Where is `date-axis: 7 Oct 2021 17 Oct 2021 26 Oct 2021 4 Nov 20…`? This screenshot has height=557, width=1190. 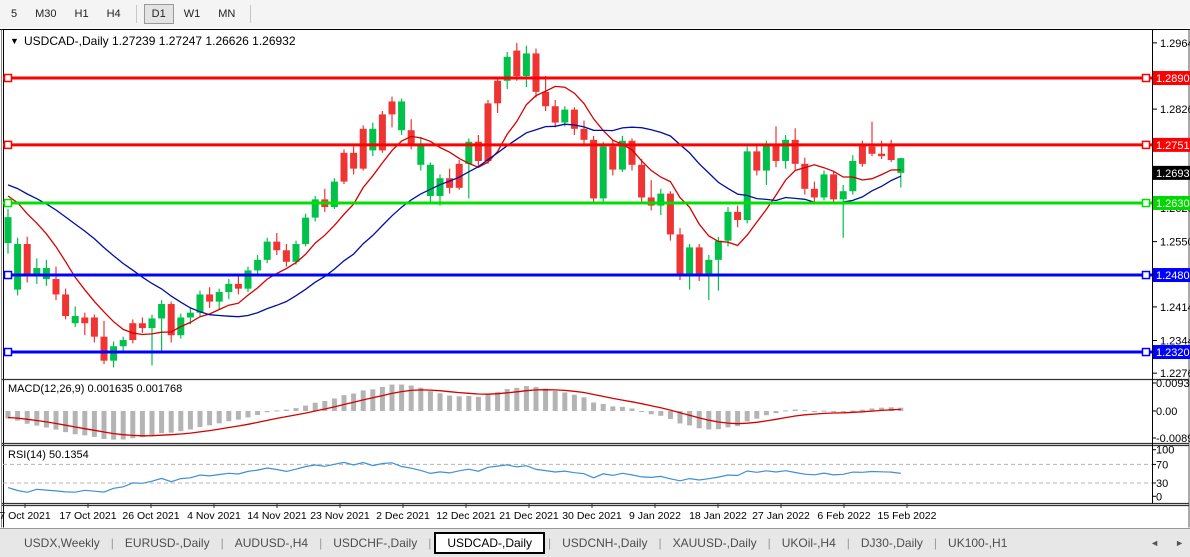
date-axis: 7 Oct 2021 17 Oct 2021 26 Oct 2021 4 Nov 20… is located at coordinates (468, 512).